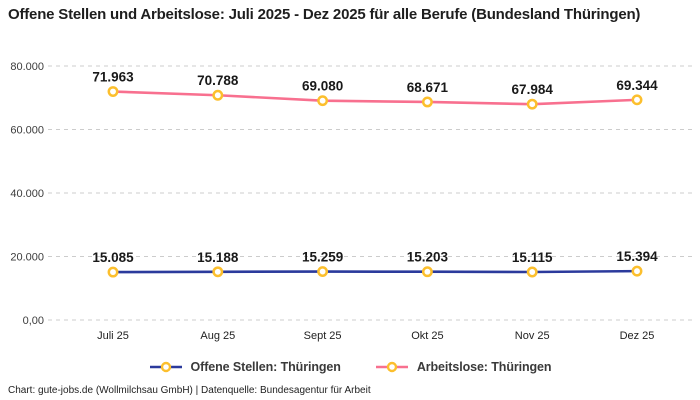 This screenshot has height=400, width=700. I want to click on data-point-label: 68.671, so click(428, 87).